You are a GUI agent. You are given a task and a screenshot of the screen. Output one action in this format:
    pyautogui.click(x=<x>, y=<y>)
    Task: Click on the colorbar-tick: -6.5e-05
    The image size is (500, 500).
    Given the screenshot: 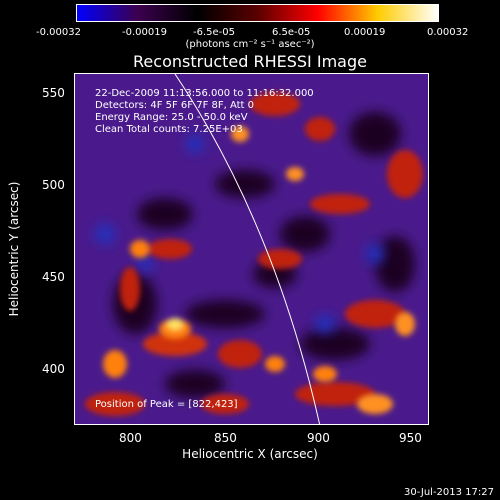 What is the action you would take?
    pyautogui.click(x=214, y=32)
    